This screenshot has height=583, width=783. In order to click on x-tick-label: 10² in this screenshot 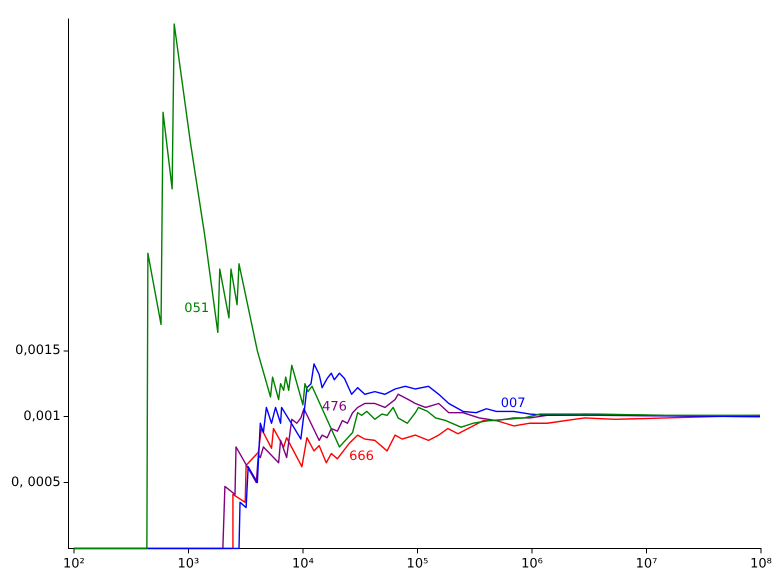, I will do `click(73, 564)`.